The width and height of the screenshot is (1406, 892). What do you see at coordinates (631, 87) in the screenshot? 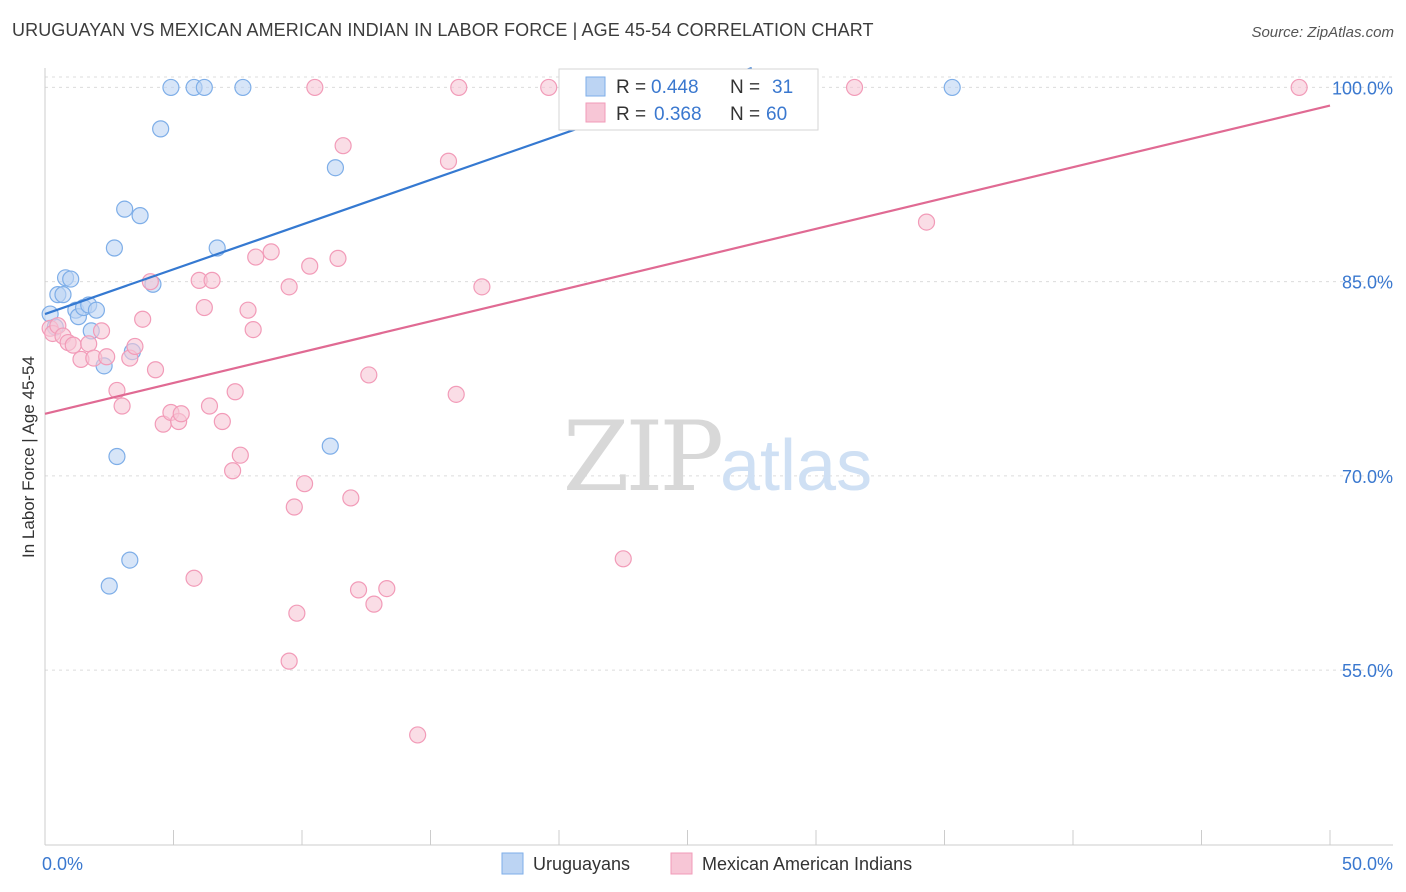
I see `stats-r-label-uruguayans: R =` at bounding box center [631, 87].